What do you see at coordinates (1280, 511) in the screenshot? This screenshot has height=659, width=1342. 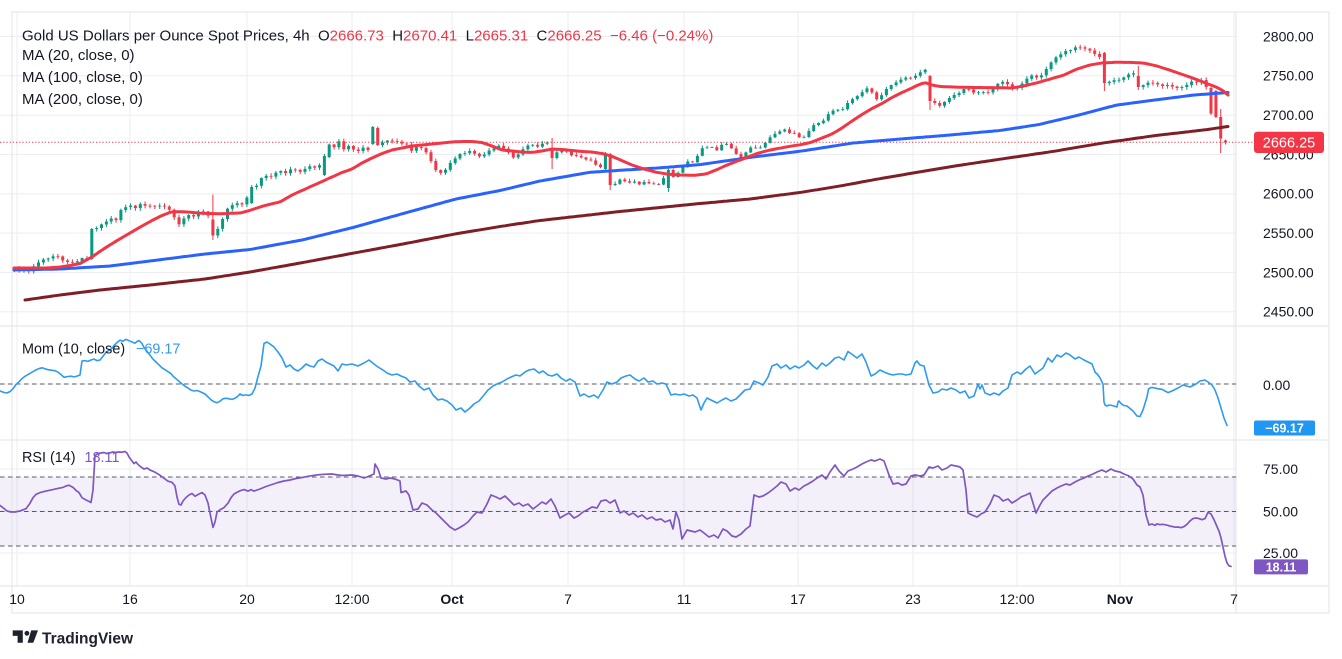 I see `svg-text: 50.00` at bounding box center [1280, 511].